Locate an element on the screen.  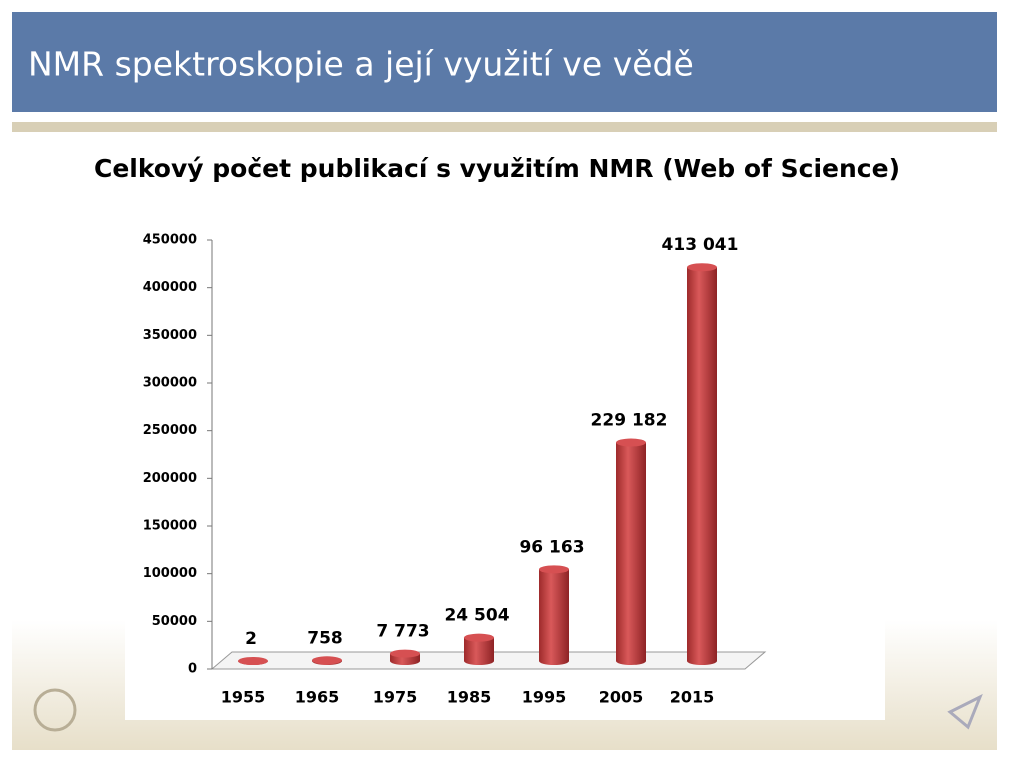
y-tick-label: 100000 is located at coordinates (170, 573).